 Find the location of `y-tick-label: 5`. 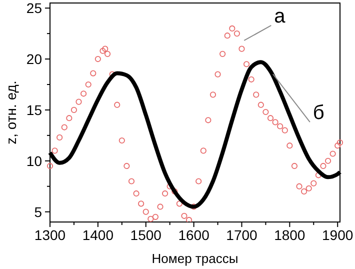

y-tick-label: 5 is located at coordinates (38, 212).